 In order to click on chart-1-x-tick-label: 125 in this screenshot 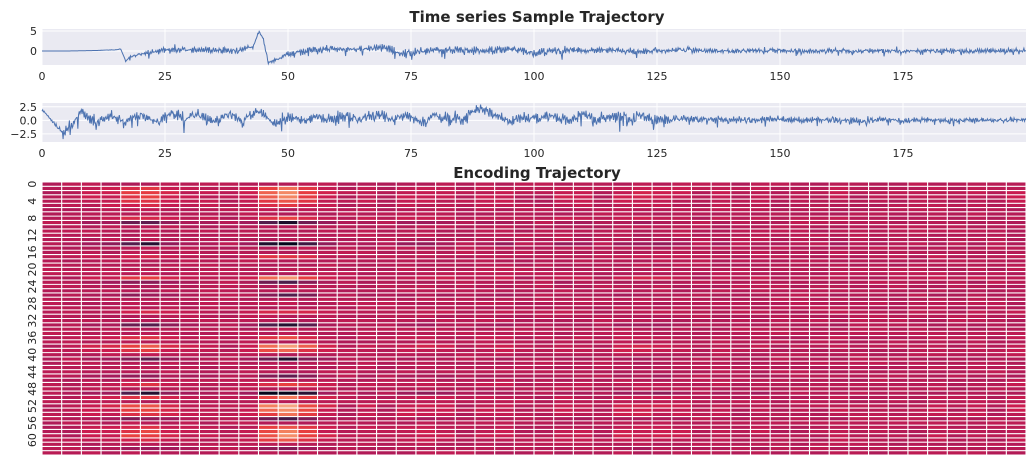, I will do `click(657, 76)`.